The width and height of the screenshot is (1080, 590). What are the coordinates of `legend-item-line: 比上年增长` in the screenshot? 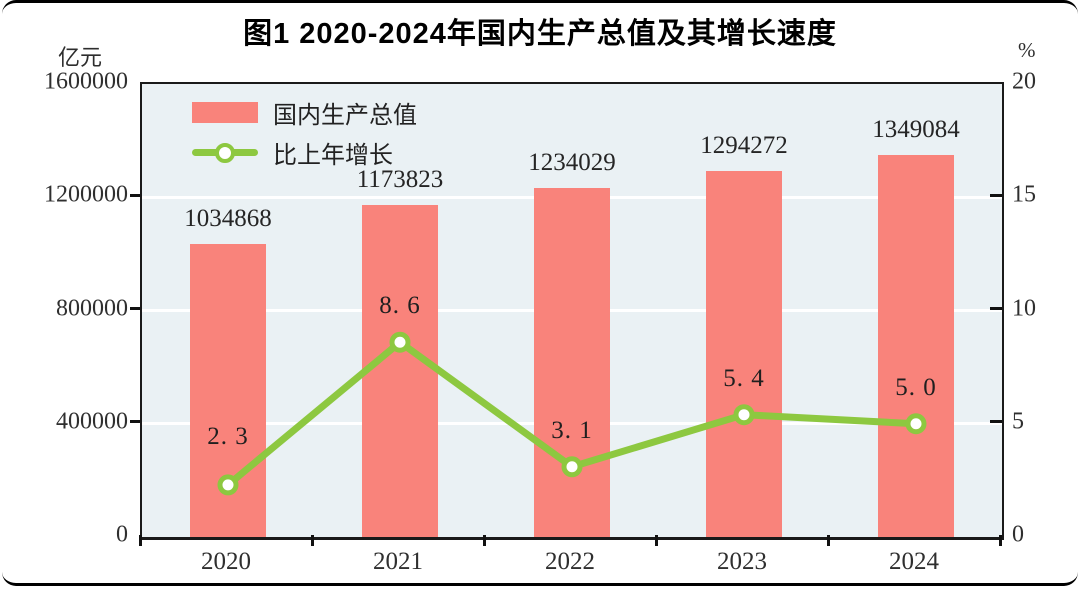 It's located at (304, 152).